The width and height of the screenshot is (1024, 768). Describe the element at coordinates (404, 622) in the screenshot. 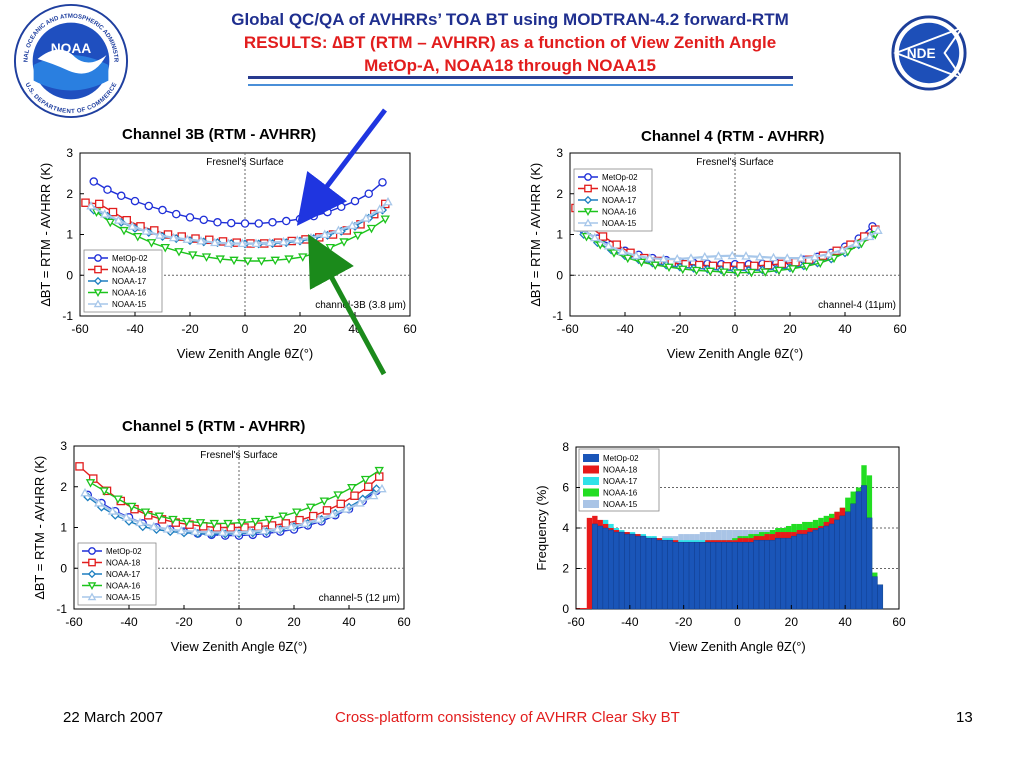

I see `x-tick-label: 60` at that location.